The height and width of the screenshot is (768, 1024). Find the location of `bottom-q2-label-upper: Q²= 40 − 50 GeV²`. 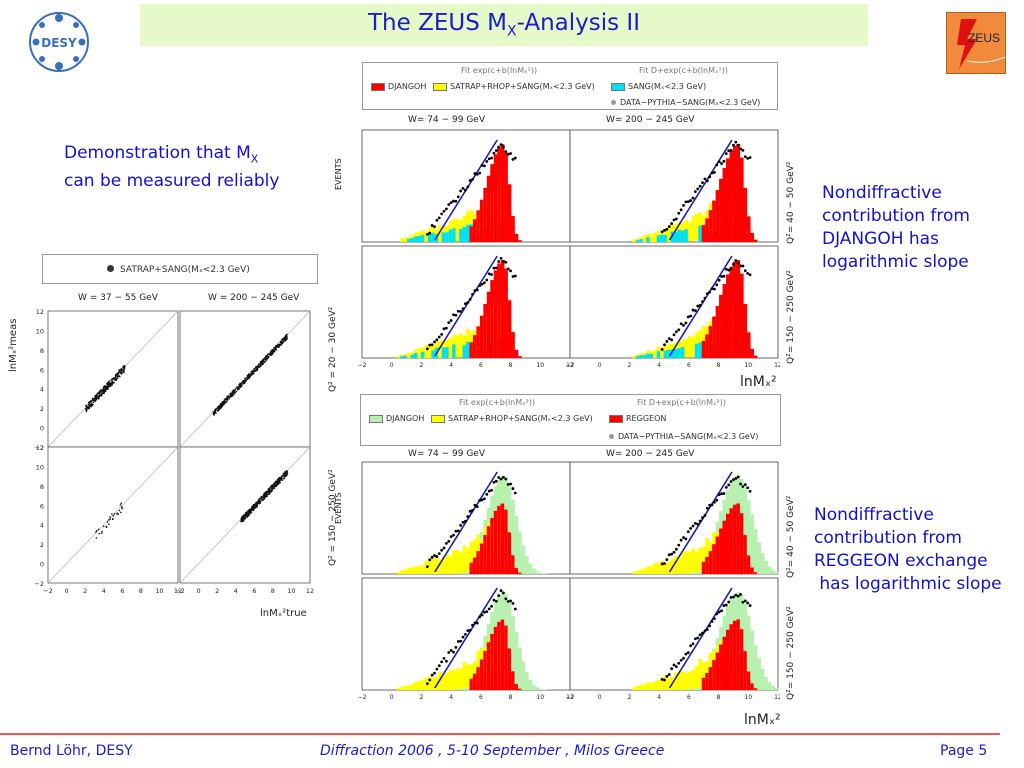

bottom-q2-label-upper: Q²= 40 − 50 GeV² is located at coordinates (791, 536).